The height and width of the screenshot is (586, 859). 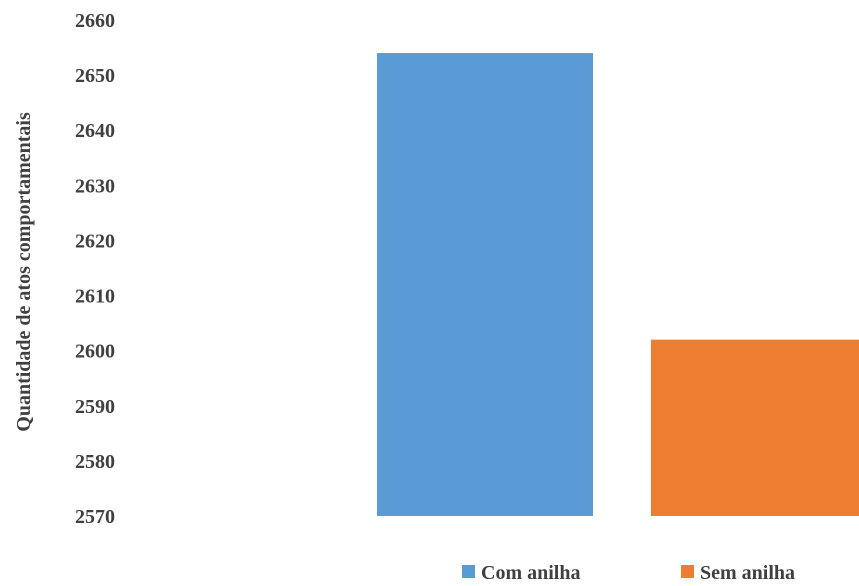 I want to click on y-tick-label: 2660, so click(x=95, y=21).